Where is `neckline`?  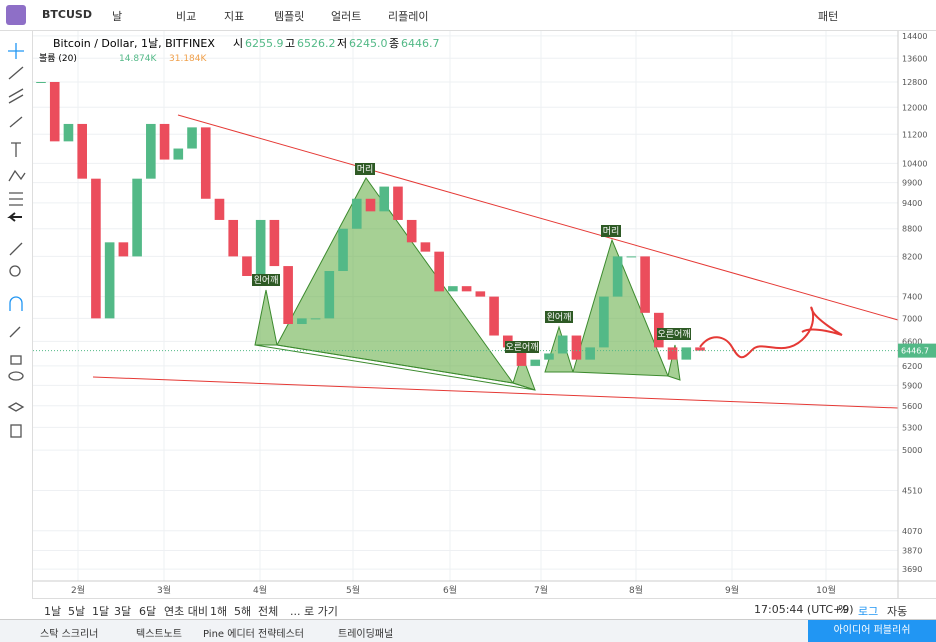 neckline is located at coordinates (395, 367).